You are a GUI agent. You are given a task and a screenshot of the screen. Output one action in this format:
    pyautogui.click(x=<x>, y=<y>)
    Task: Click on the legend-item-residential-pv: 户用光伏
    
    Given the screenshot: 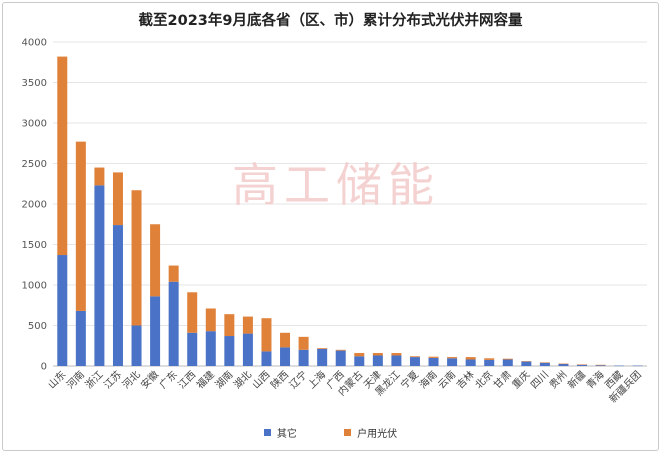 What is the action you would take?
    pyautogui.click(x=370, y=432)
    